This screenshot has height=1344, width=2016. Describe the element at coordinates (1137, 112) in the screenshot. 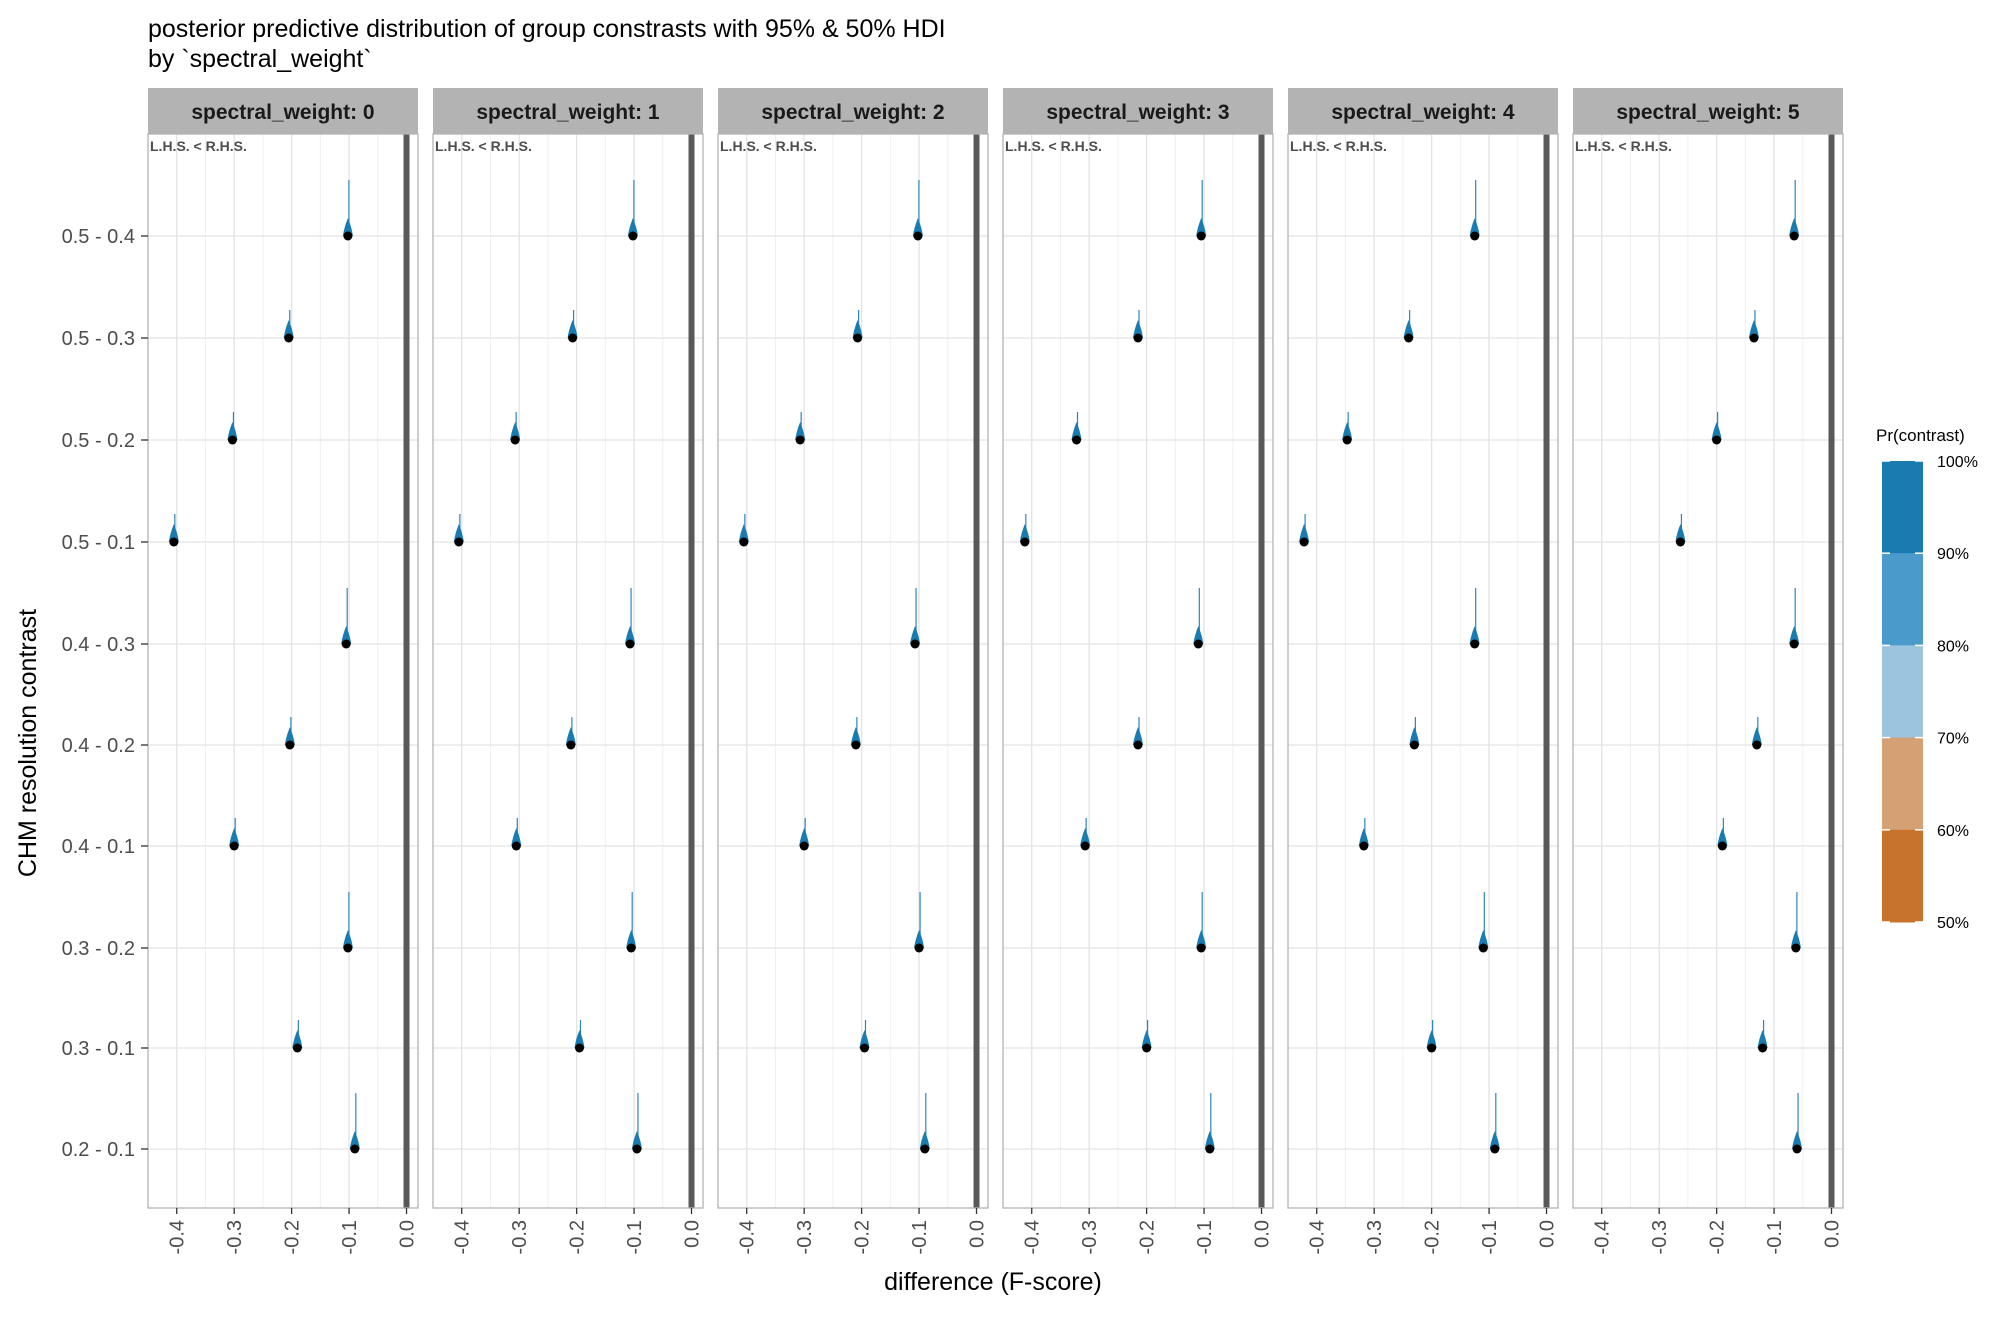

I see `facet-strip-label: spectral_weight: 3` at that location.